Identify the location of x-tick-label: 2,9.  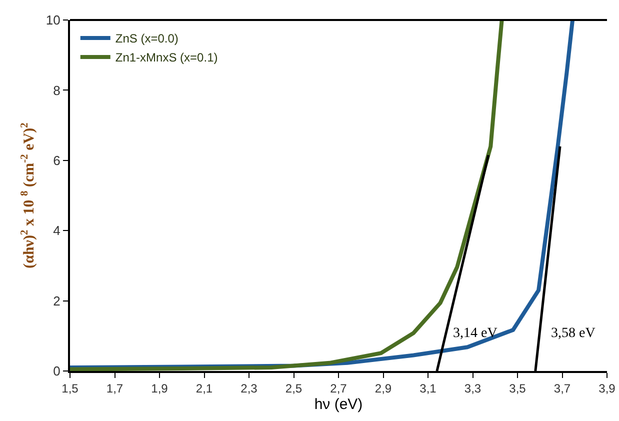
(383, 388).